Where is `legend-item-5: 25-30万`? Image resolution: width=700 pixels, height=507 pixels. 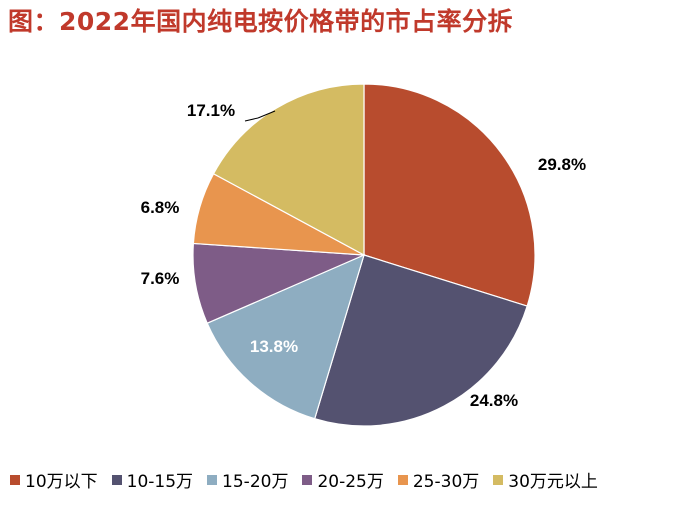
legend-item-5: 25-30万 is located at coordinates (438, 479).